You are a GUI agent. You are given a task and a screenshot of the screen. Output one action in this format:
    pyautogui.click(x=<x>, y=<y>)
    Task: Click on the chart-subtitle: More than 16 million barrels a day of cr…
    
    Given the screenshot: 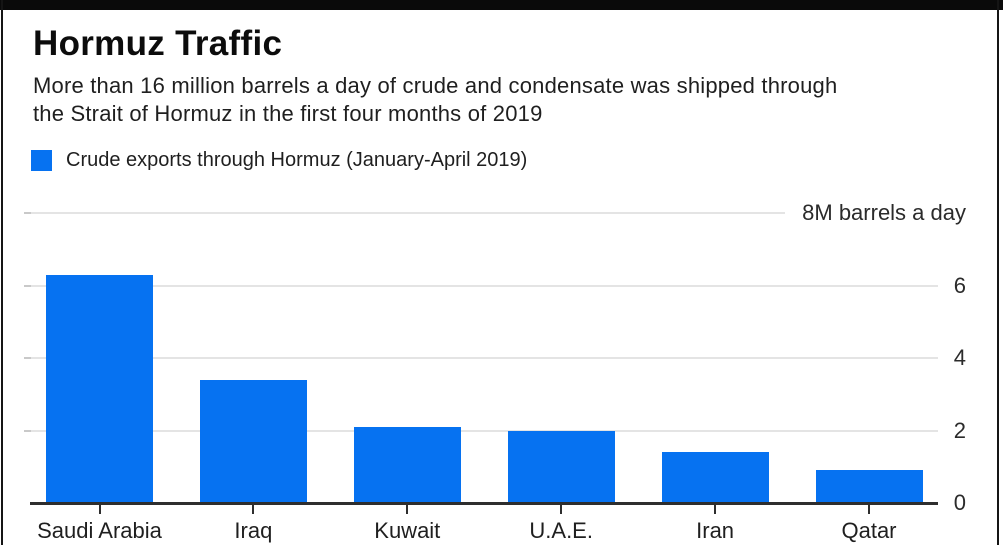 What is the action you would take?
    pyautogui.click(x=435, y=99)
    